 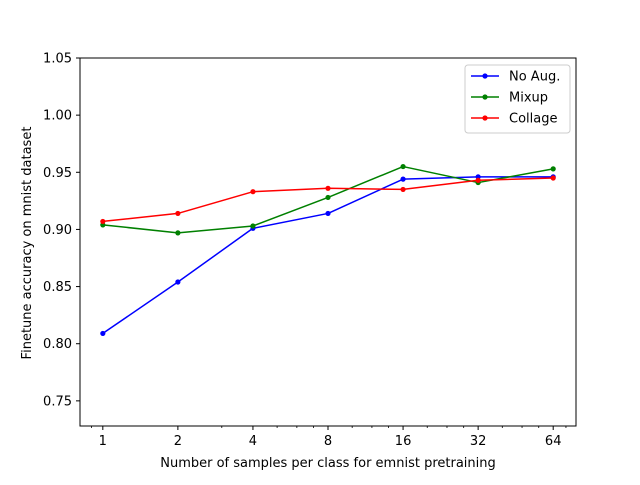 I want to click on series-collage, so click(x=328, y=200).